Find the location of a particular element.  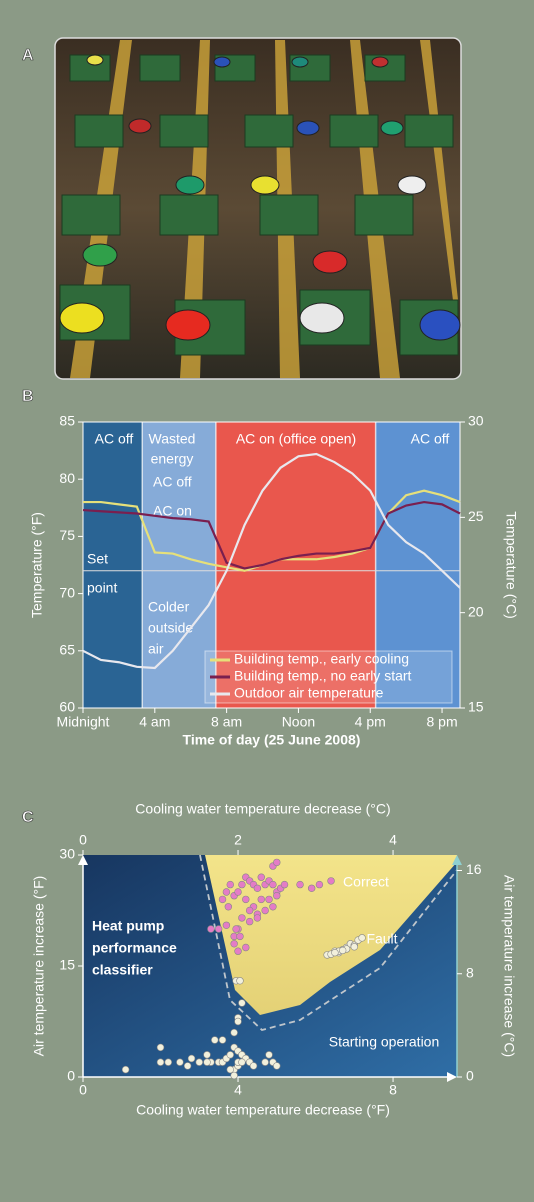

x2-tick-label: 4 is located at coordinates (393, 840).